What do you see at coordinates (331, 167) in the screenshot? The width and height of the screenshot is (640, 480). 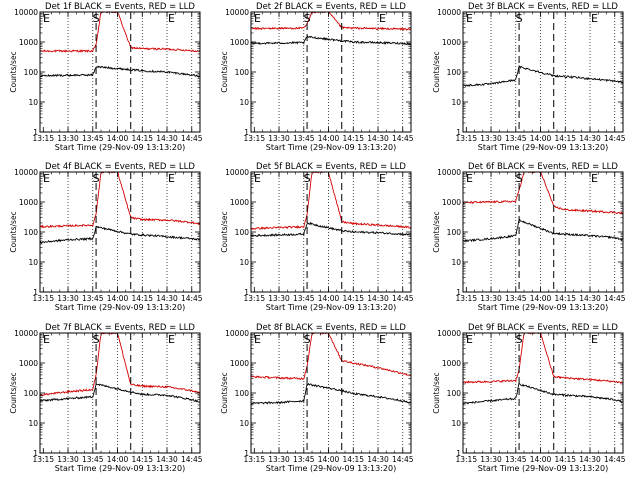 I see `plot-title: Det 5f BLACK = Events, RED = LLD` at bounding box center [331, 167].